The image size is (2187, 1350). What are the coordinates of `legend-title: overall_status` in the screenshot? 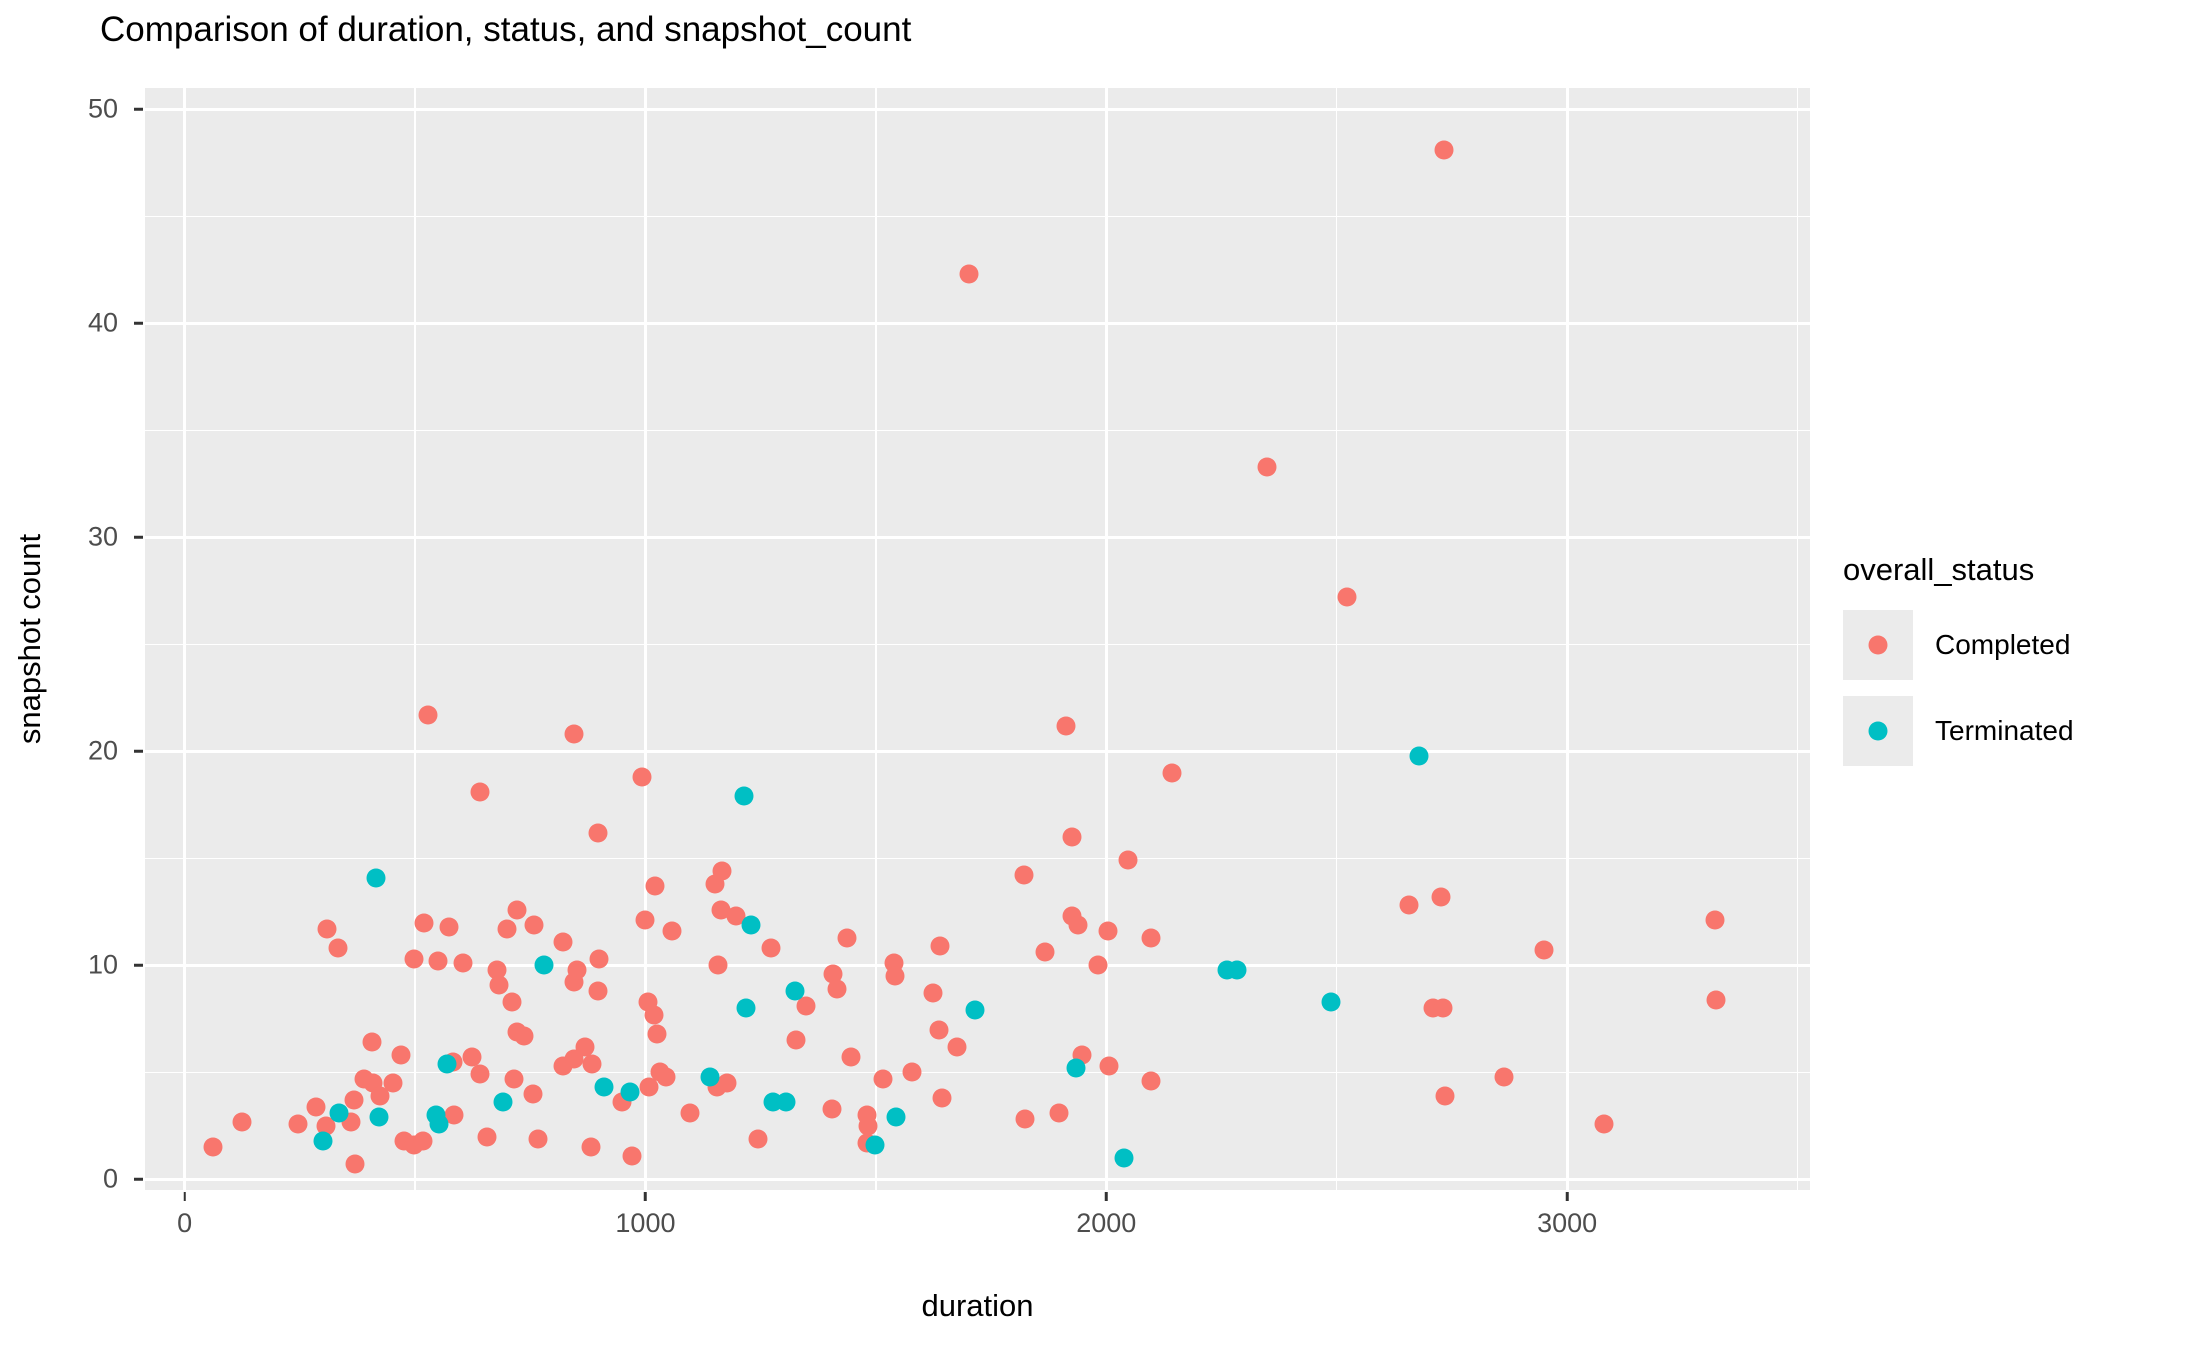 It's located at (1939, 569).